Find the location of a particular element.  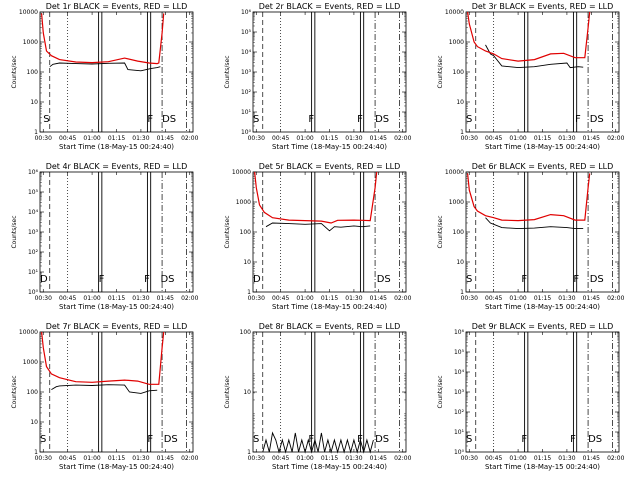

y-tick-label: 10⁵ is located at coordinates (459, 352).